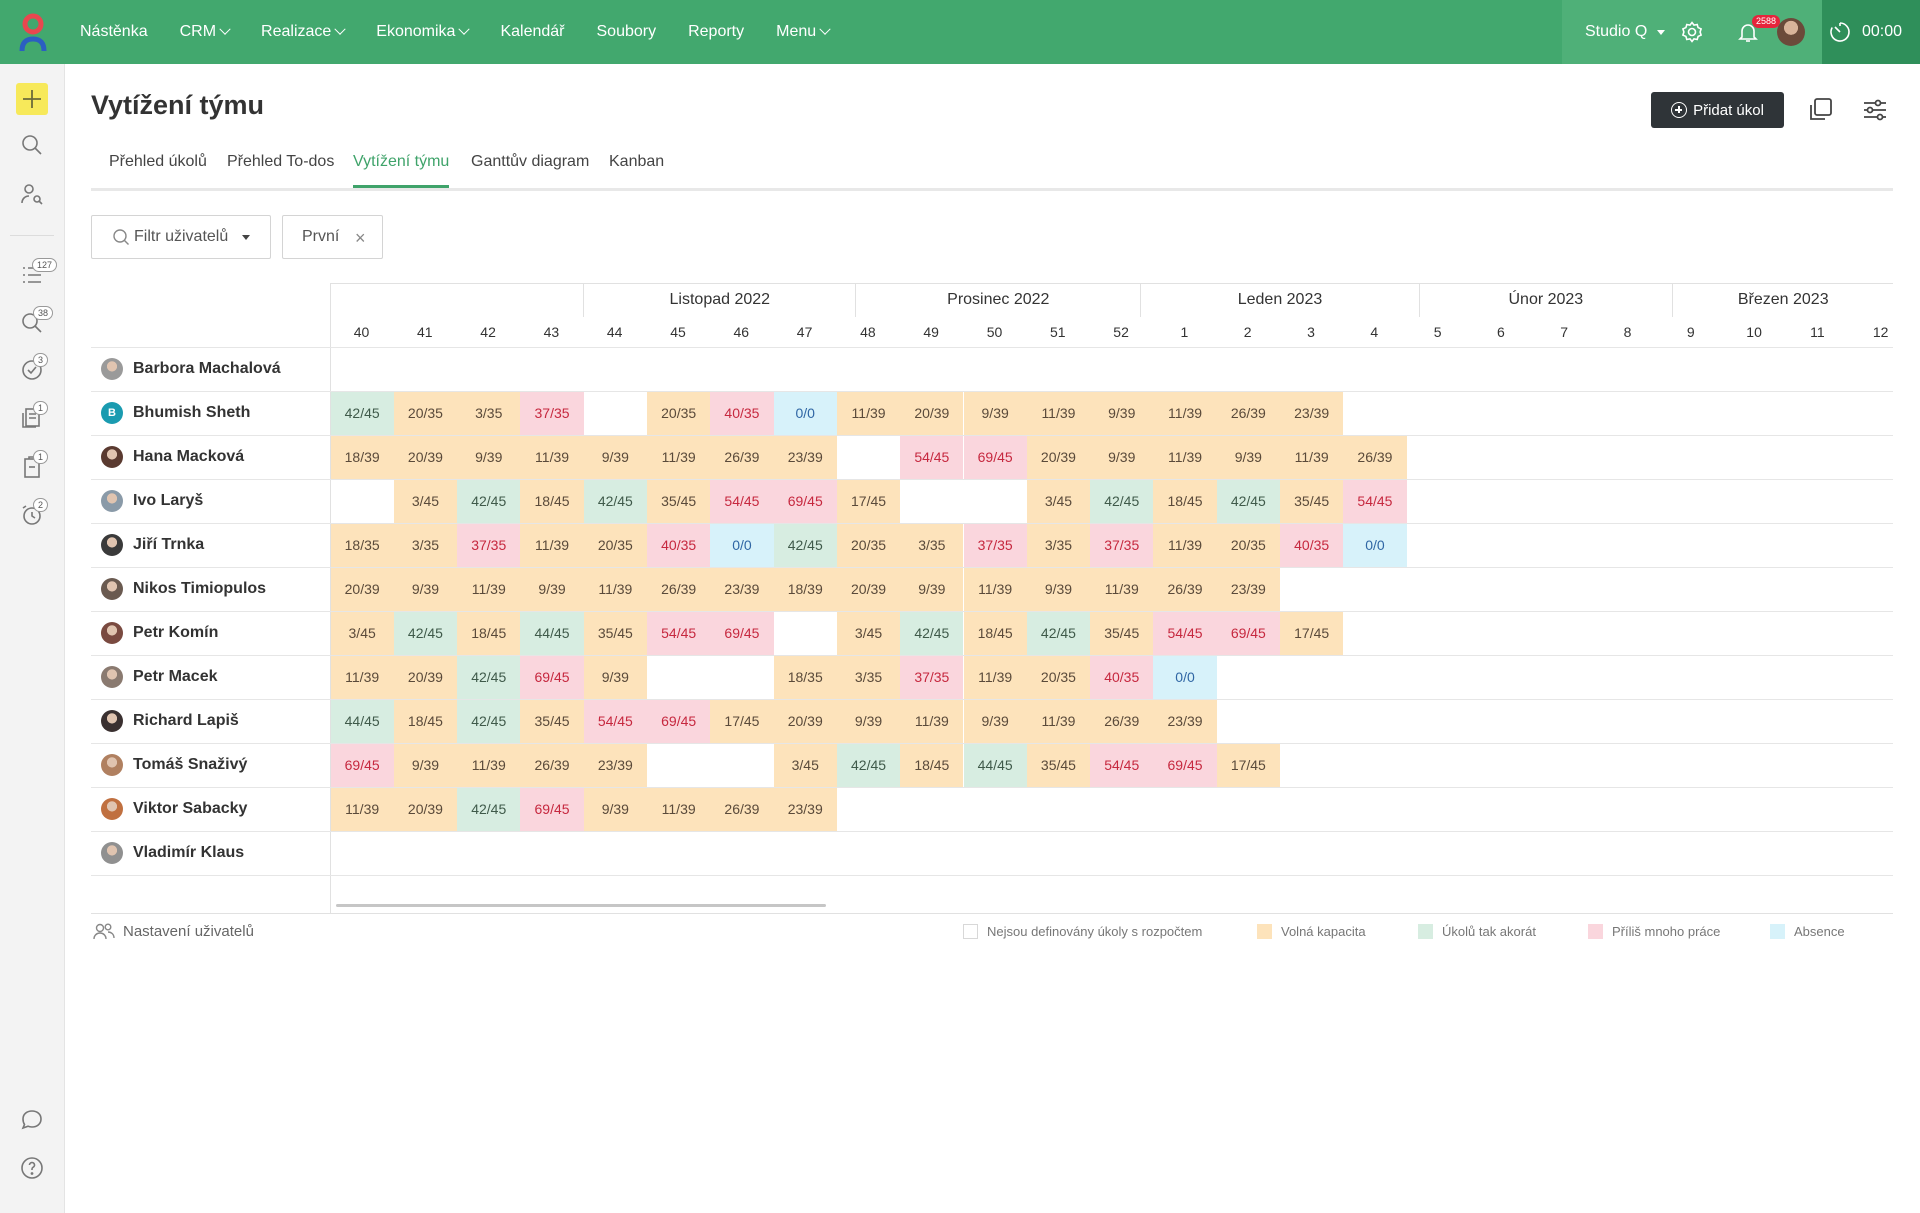  I want to click on user-row-name: Viktor Sabacky, so click(174, 809).